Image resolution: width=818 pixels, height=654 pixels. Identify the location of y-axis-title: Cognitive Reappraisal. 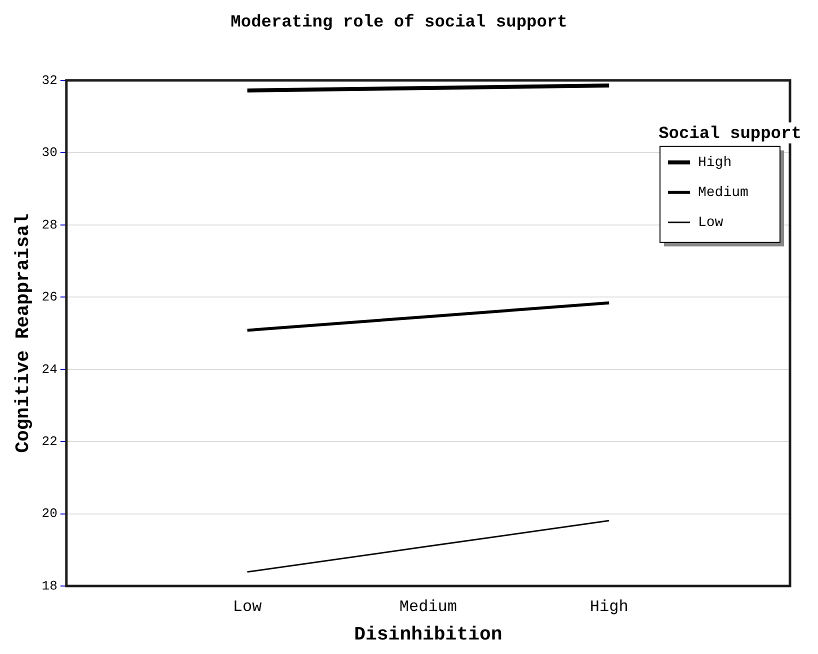
(23, 333).